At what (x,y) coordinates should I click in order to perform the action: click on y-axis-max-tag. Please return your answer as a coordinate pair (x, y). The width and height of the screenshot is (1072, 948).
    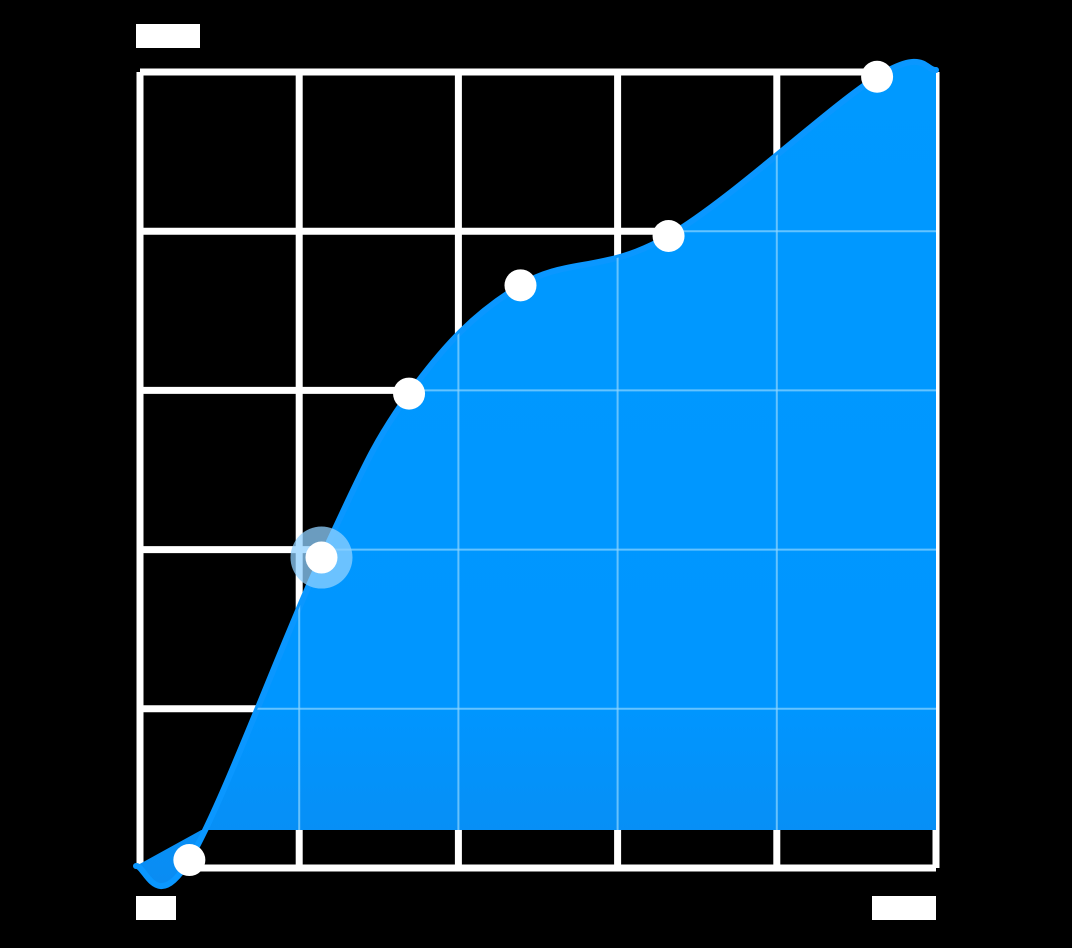
    Looking at the image, I should click on (168, 36).